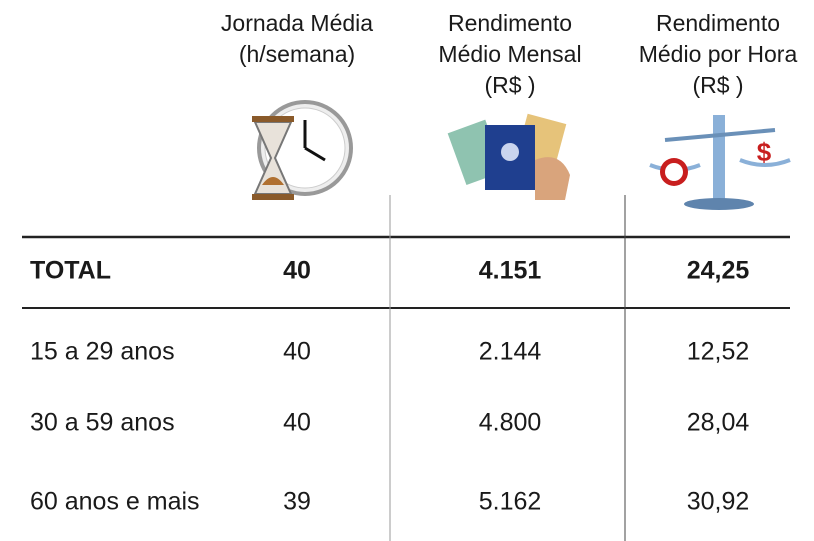 The image size is (814, 541). I want to click on clock-hourglass-icon, so click(302, 150).